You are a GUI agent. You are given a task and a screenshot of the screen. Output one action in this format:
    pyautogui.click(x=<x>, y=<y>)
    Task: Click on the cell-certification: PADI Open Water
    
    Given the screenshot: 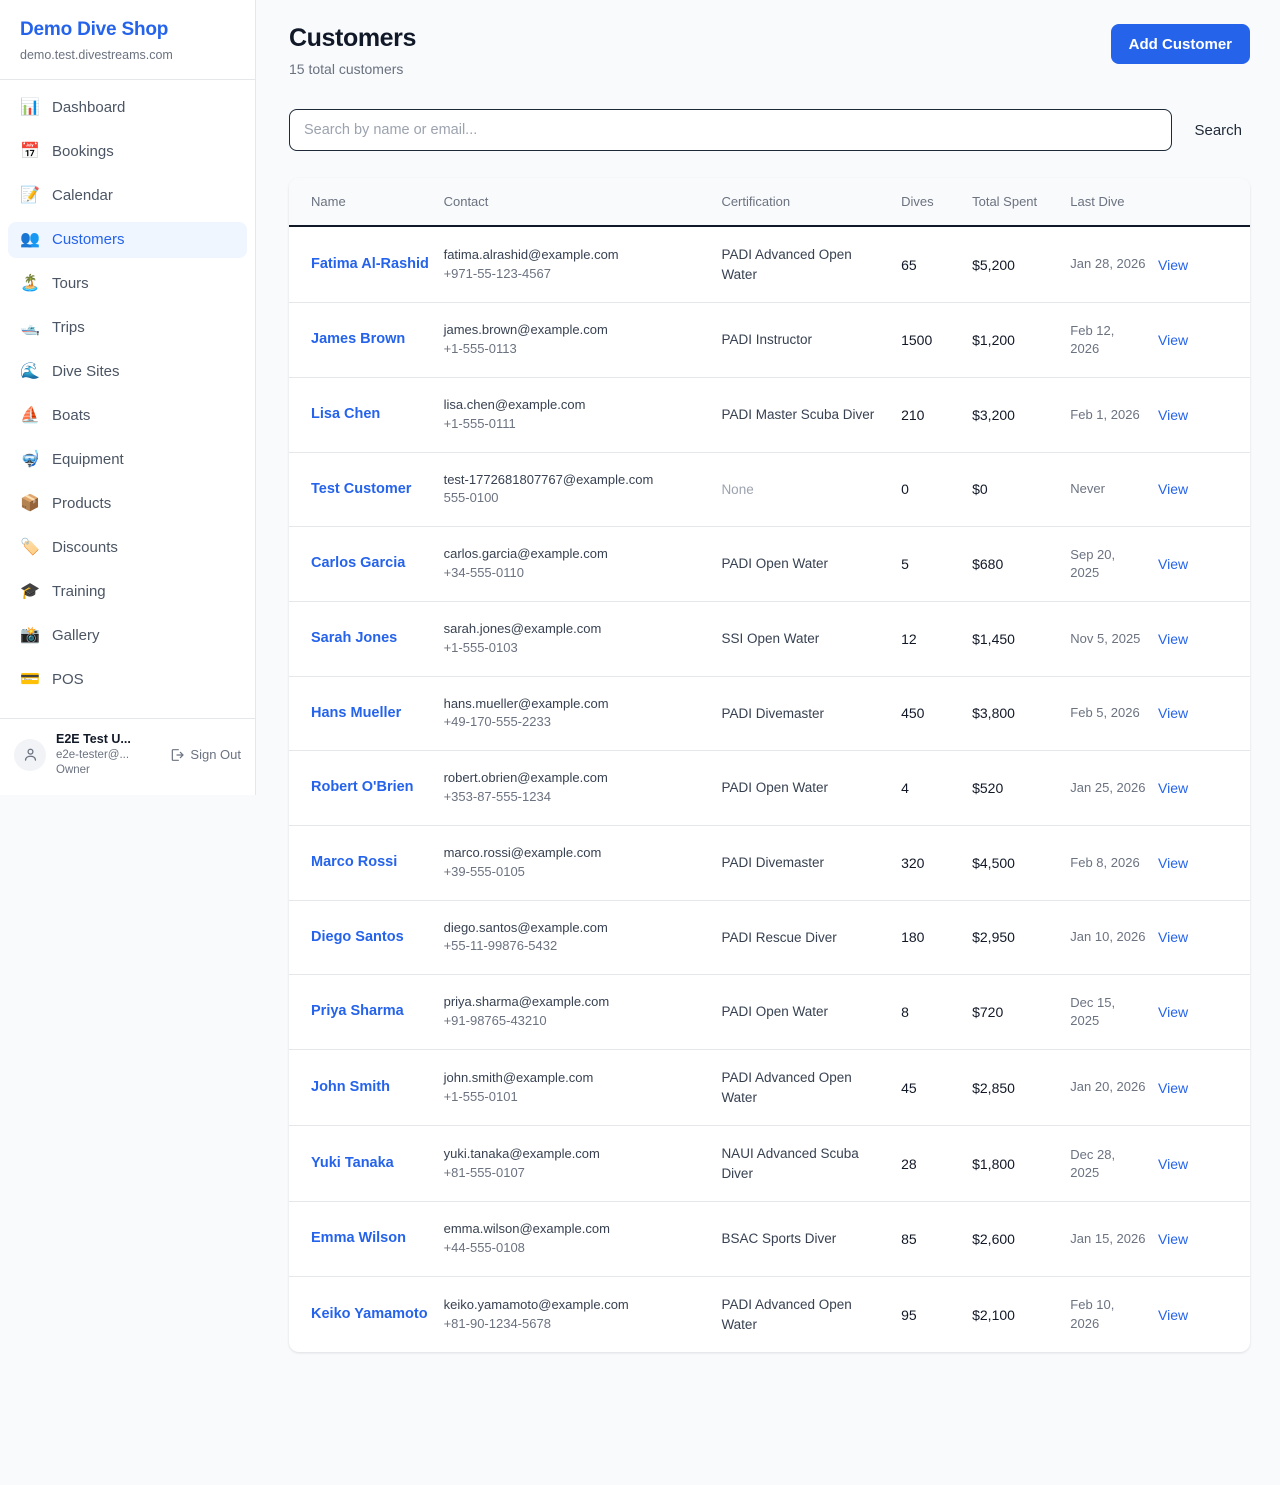 What is the action you would take?
    pyautogui.click(x=811, y=1012)
    